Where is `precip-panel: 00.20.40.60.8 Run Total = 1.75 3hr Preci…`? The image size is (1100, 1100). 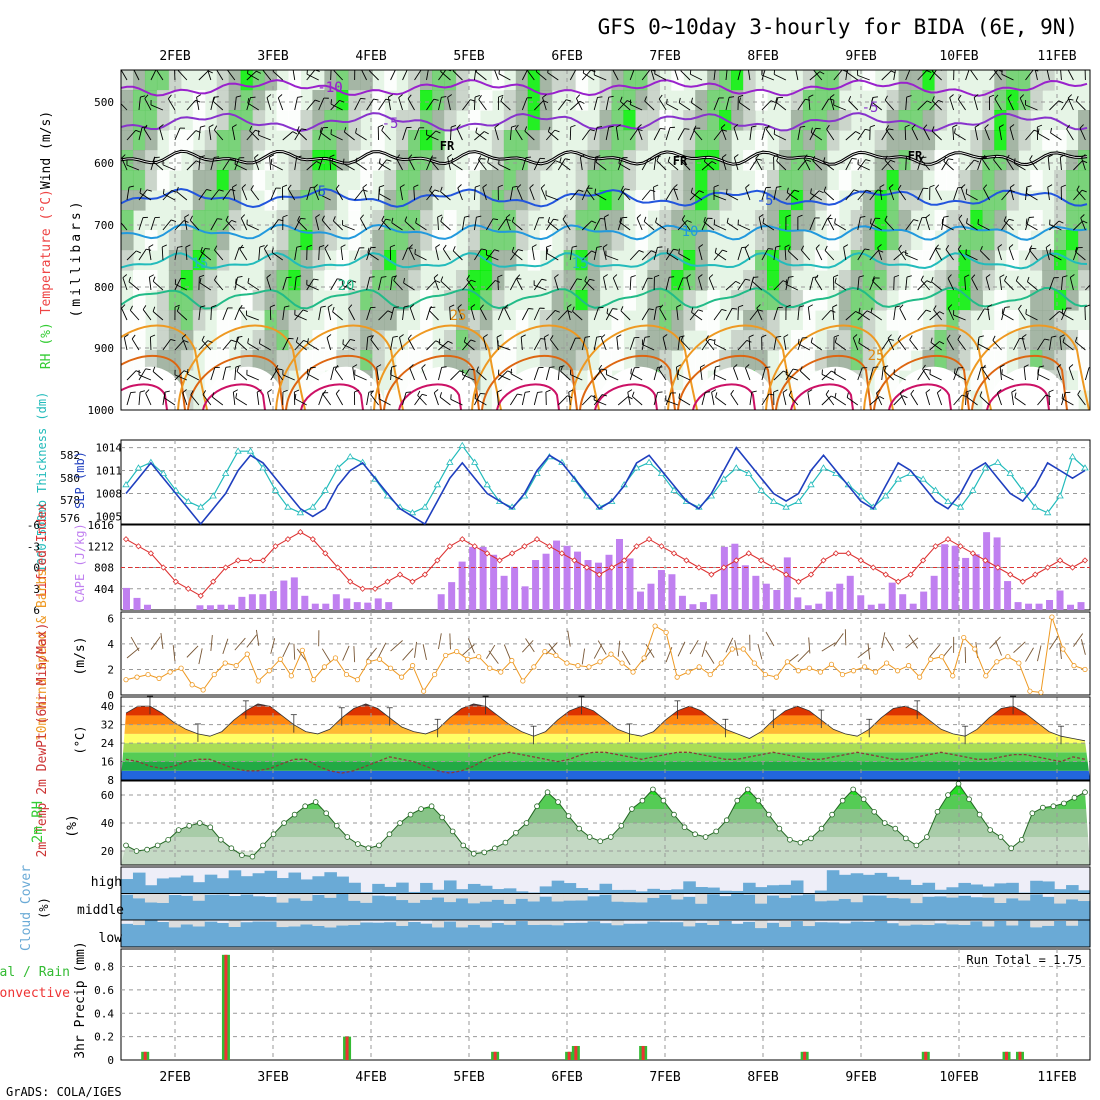 precip-panel: 00.20.40.60.8 Run Total = 1.75 3hr Preci… is located at coordinates (545, 1004).